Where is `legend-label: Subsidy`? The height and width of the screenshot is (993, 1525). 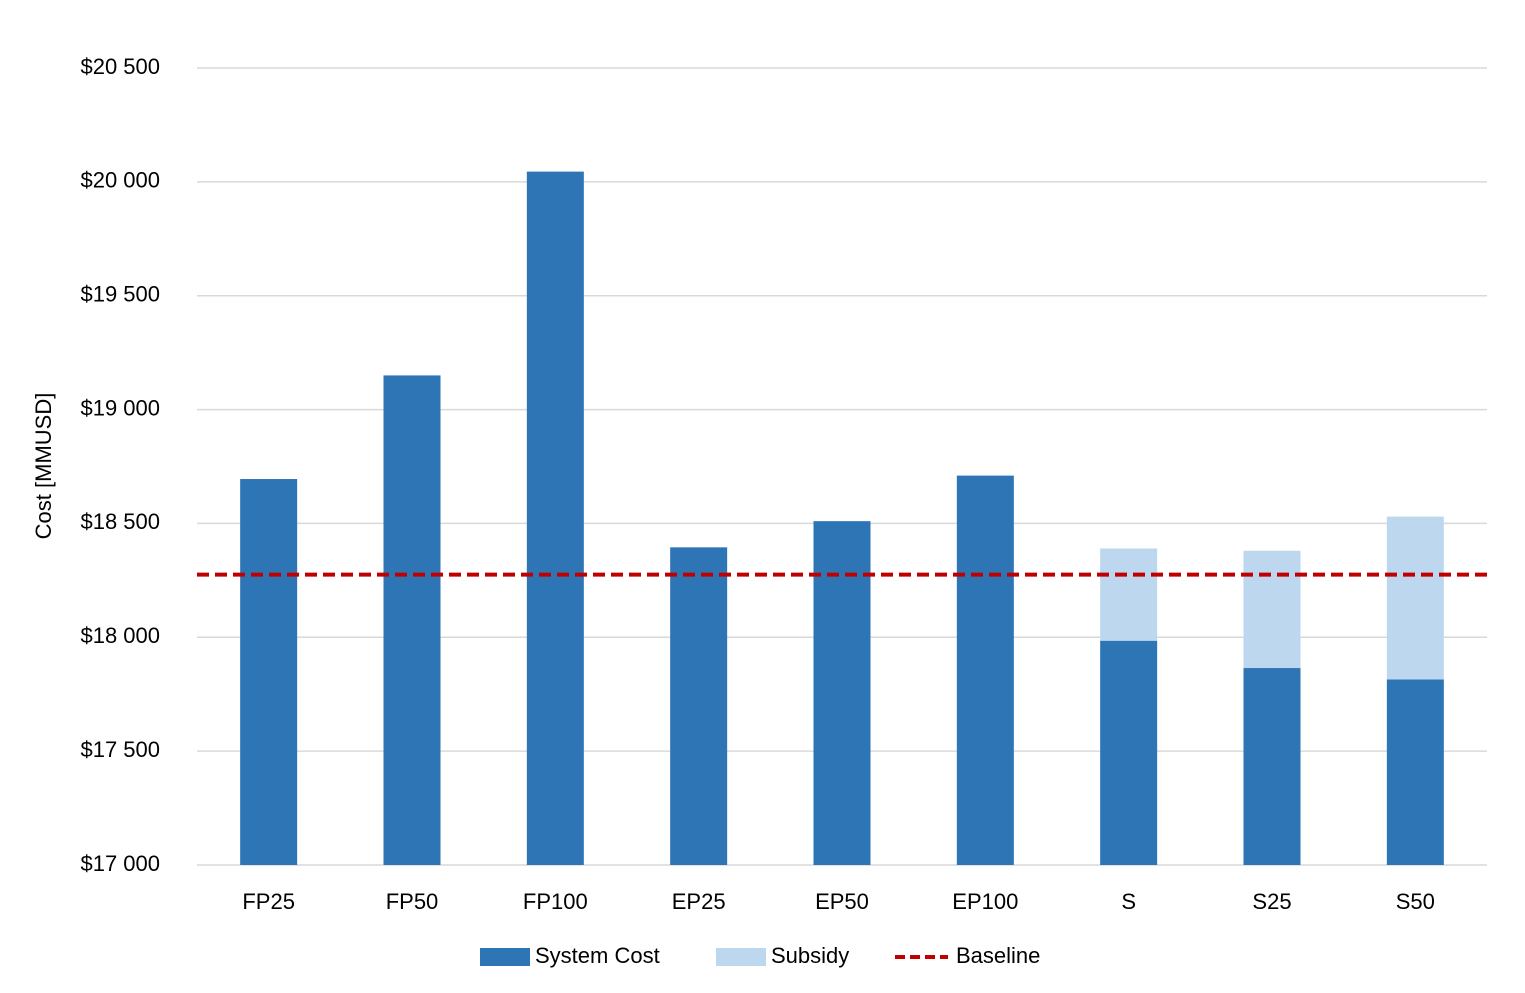
legend-label: Subsidy is located at coordinates (810, 955).